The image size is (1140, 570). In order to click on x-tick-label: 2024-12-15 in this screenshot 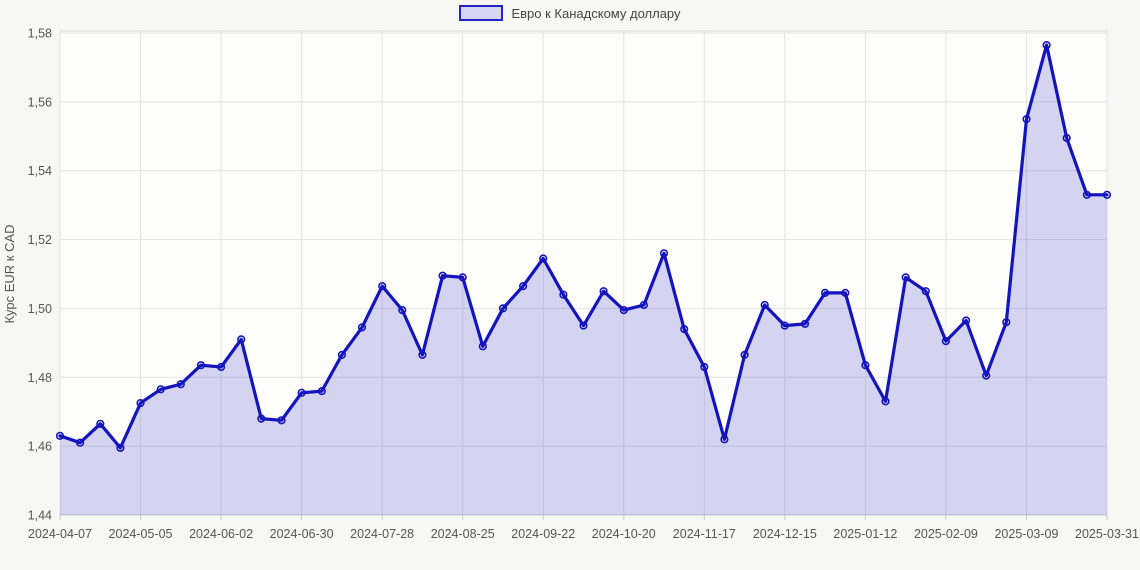, I will do `click(785, 534)`.